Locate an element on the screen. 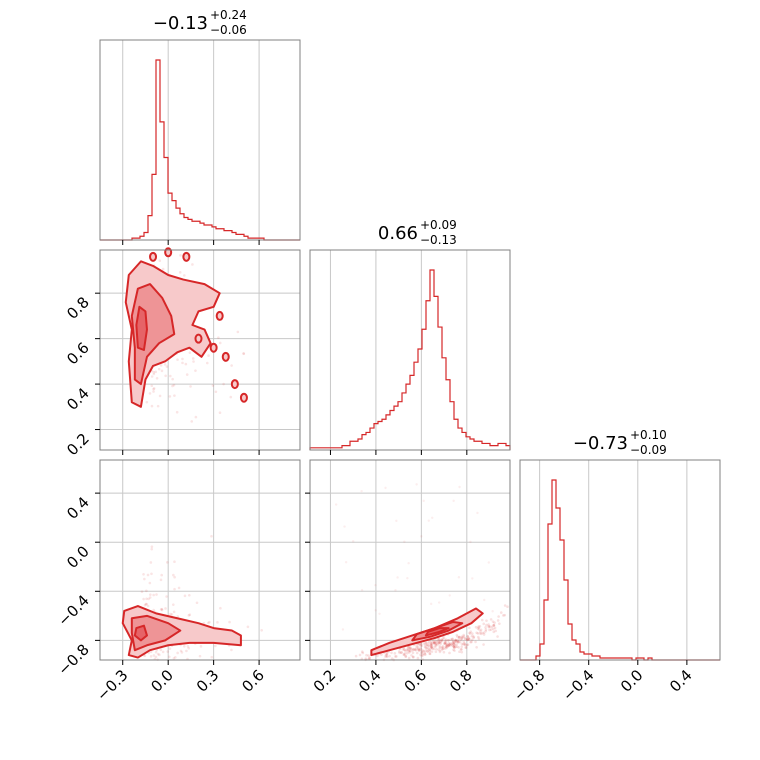 This screenshot has height=760, width=760. title-value: −0.73 is located at coordinates (600, 443).